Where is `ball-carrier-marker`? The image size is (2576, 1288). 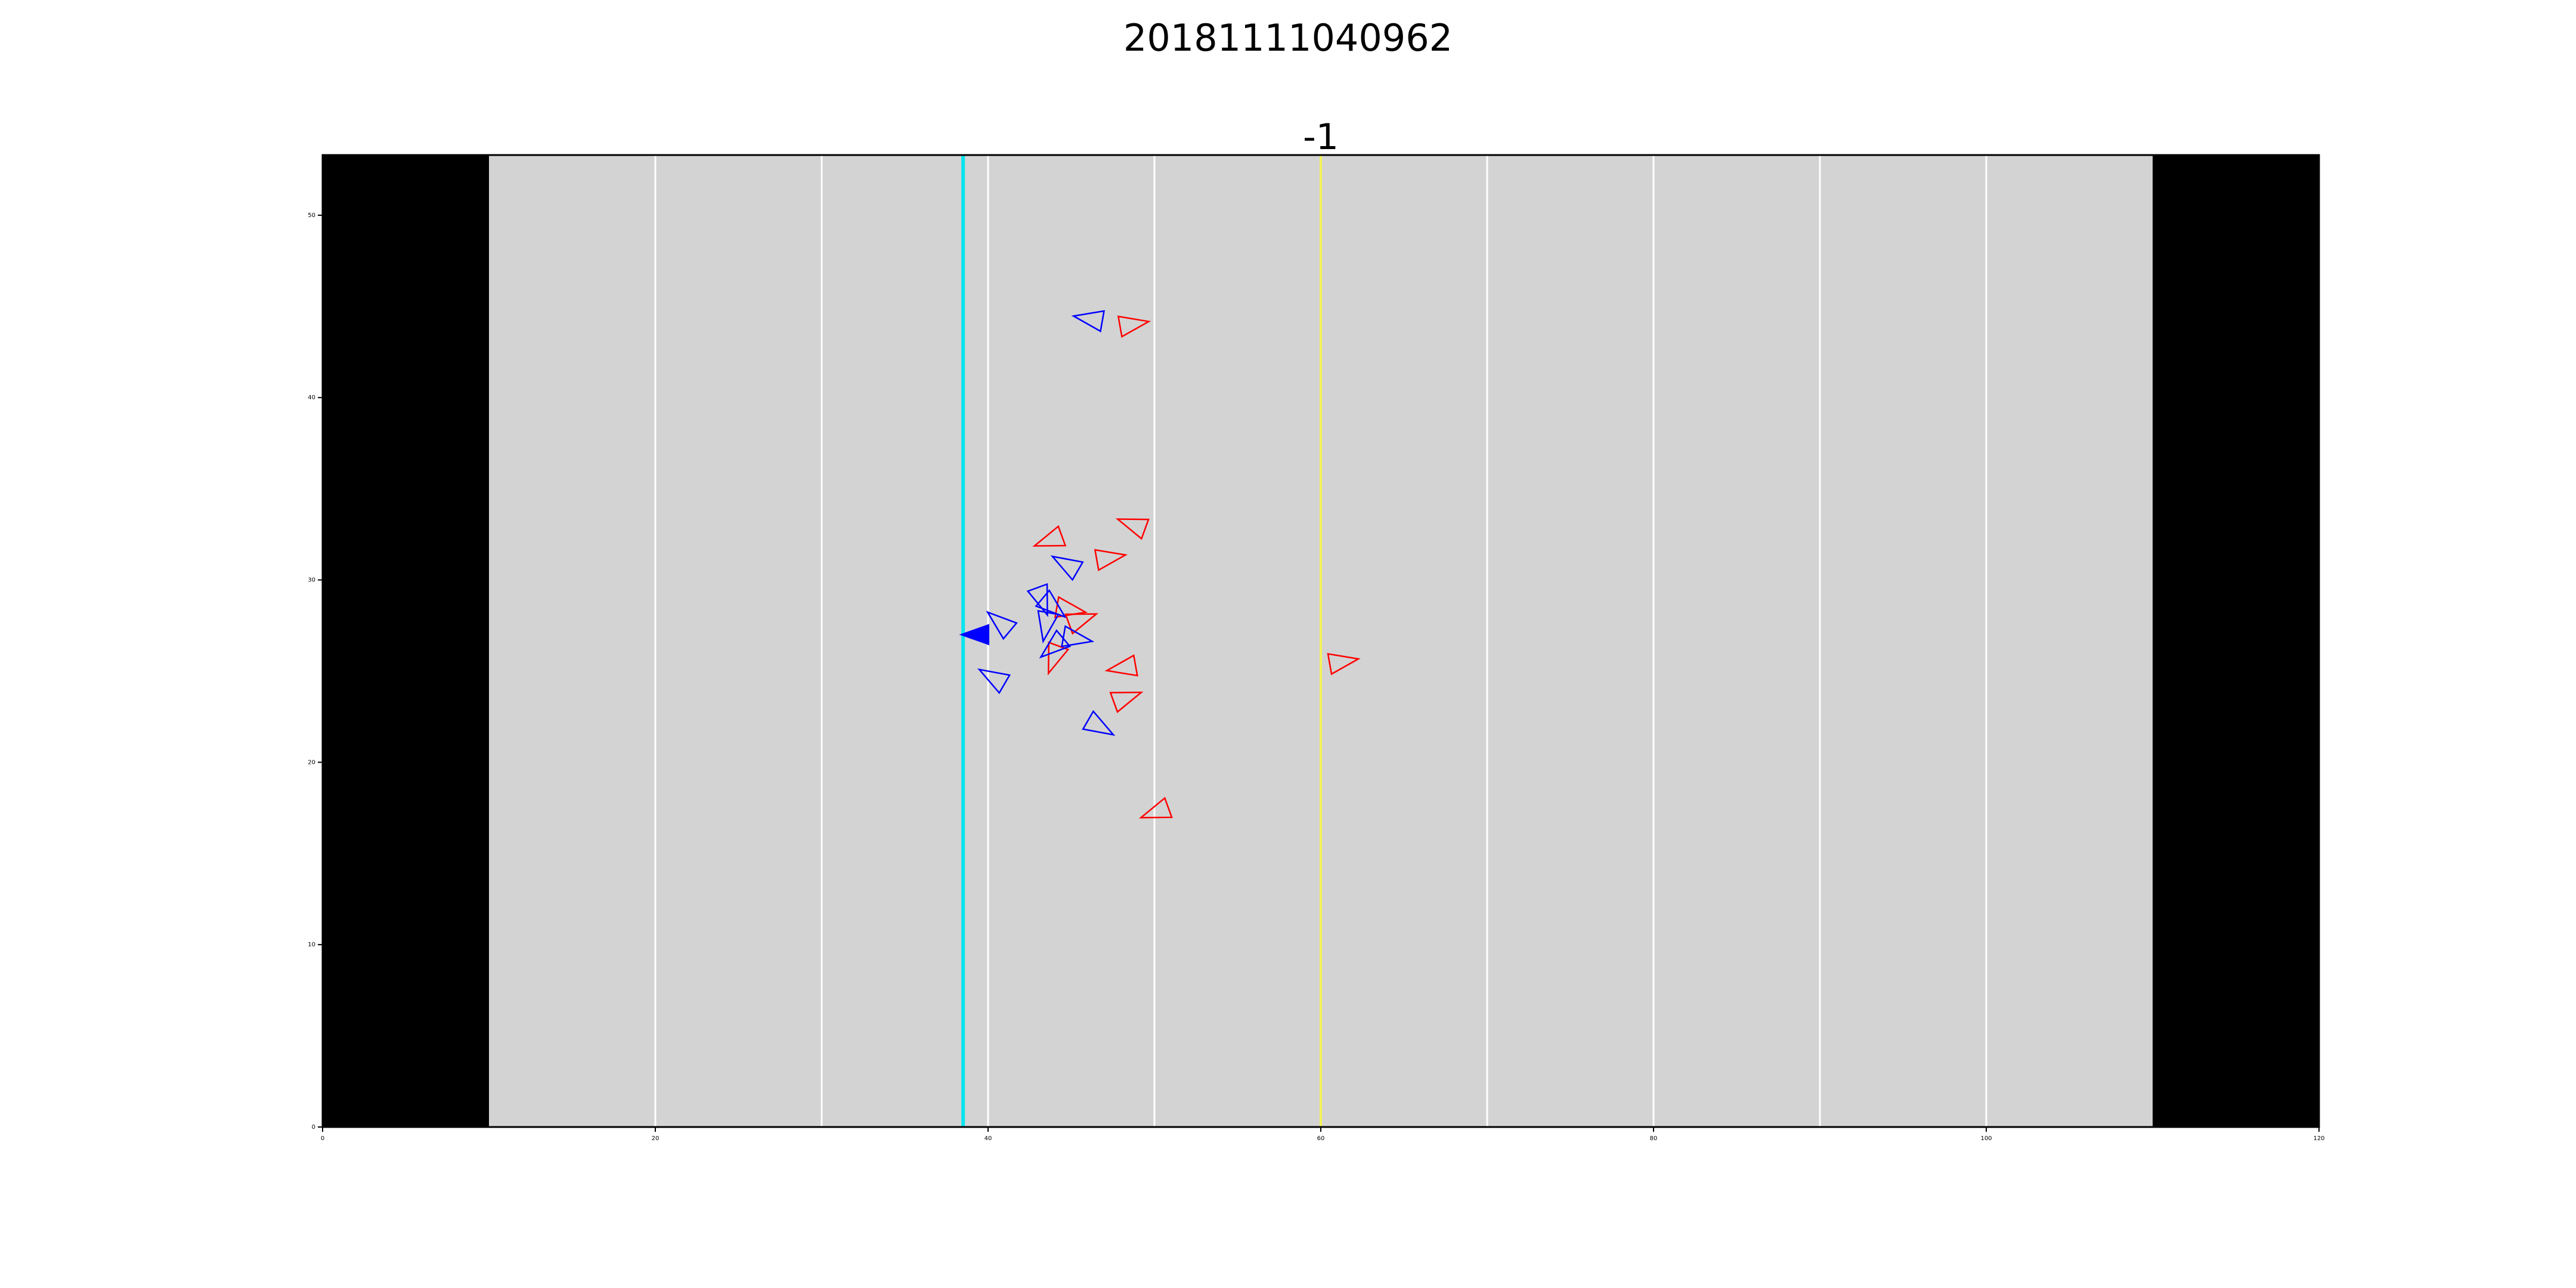
ball-carrier-marker is located at coordinates (975, 635).